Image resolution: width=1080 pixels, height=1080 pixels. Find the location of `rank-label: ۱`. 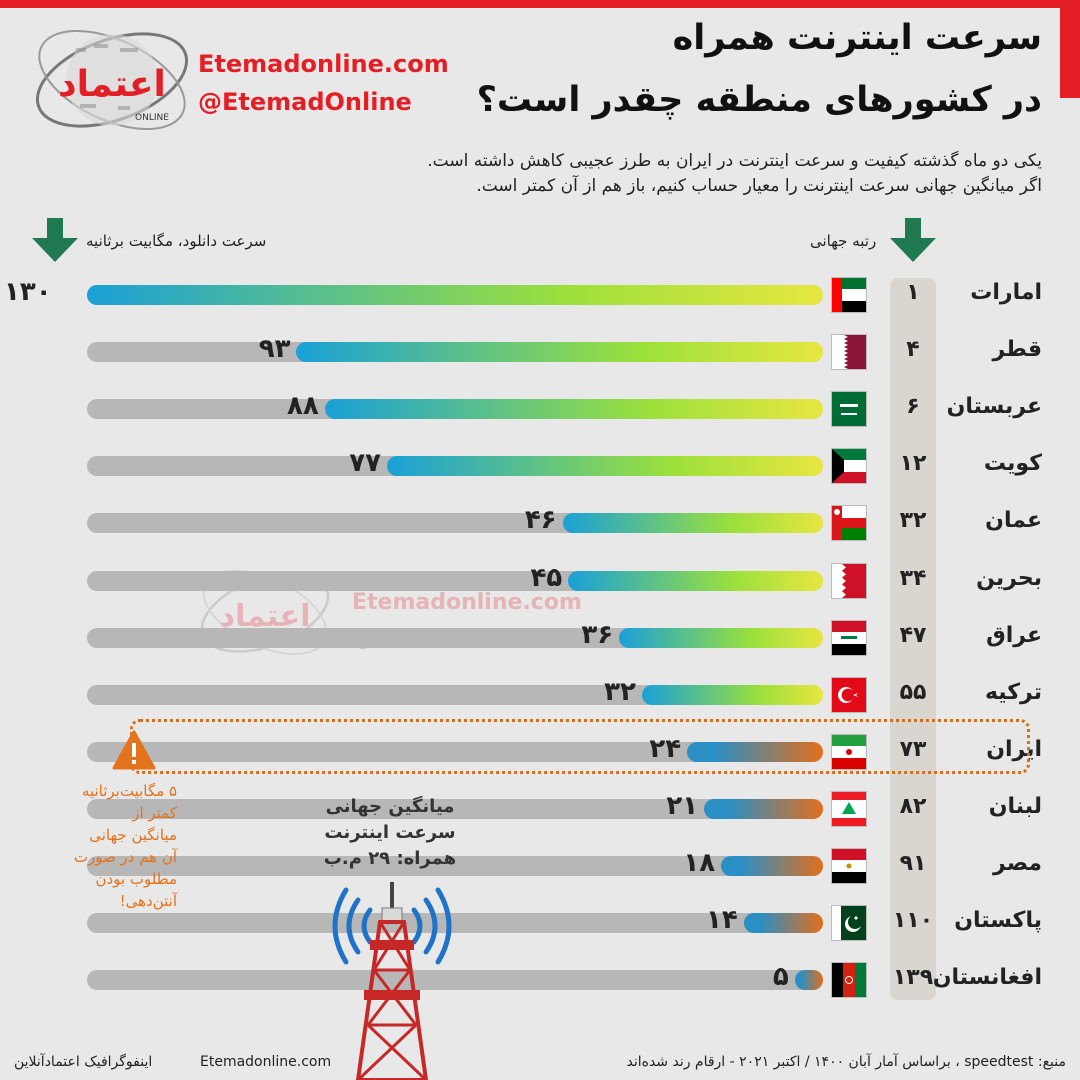

rank-label: ۱ is located at coordinates (913, 292).